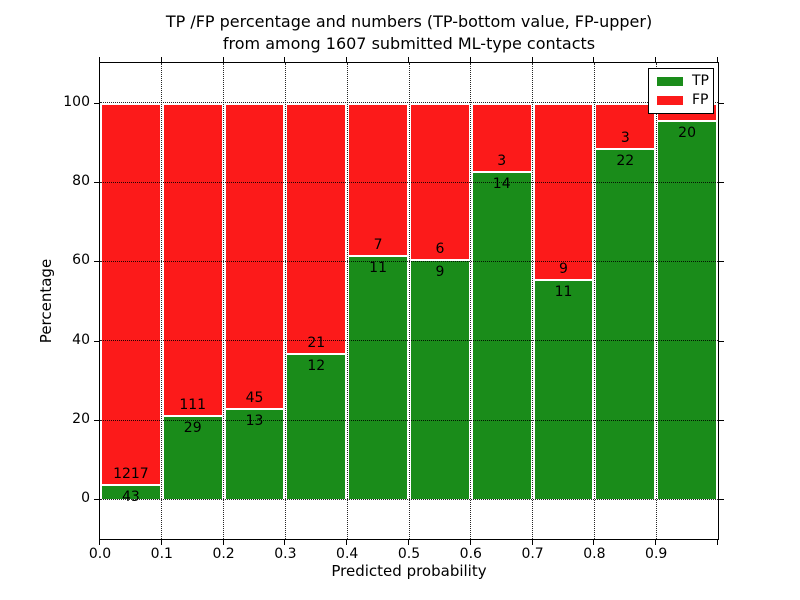  I want to click on x-tick-label: 0.6, so click(470, 554).